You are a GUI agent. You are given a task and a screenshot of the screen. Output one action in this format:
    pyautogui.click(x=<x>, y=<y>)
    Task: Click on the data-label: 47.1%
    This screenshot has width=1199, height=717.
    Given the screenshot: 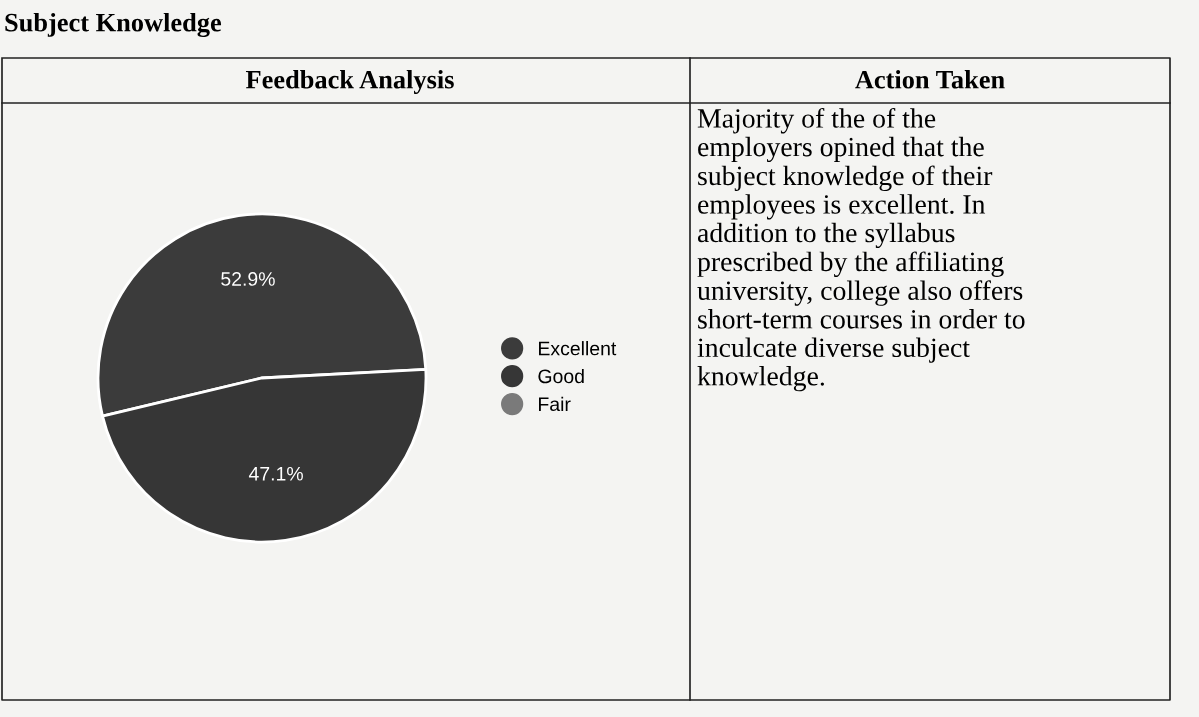 What is the action you would take?
    pyautogui.click(x=275, y=473)
    